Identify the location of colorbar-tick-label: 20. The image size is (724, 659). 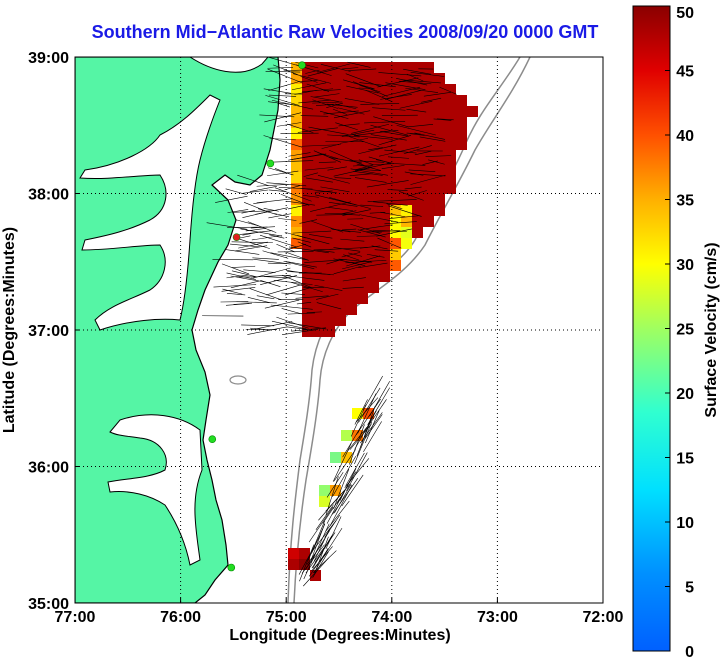
(685, 394).